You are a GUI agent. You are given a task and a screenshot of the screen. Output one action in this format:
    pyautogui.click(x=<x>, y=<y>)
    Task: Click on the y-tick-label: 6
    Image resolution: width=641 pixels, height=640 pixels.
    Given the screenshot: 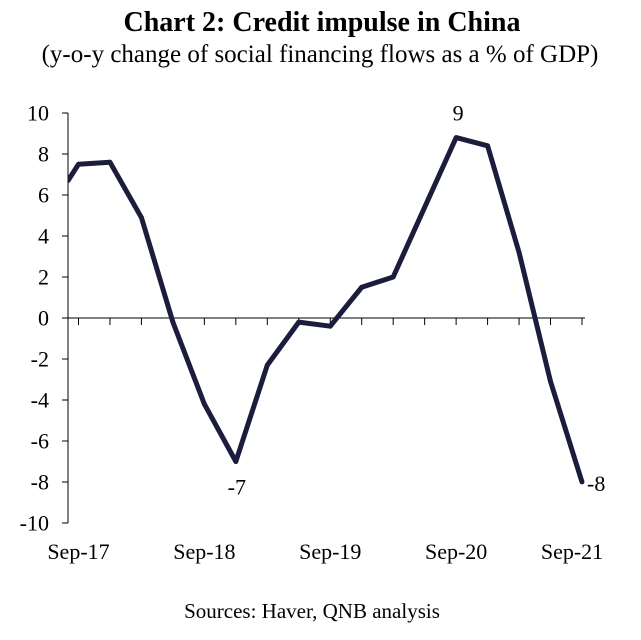 What is the action you would take?
    pyautogui.click(x=43, y=195)
    